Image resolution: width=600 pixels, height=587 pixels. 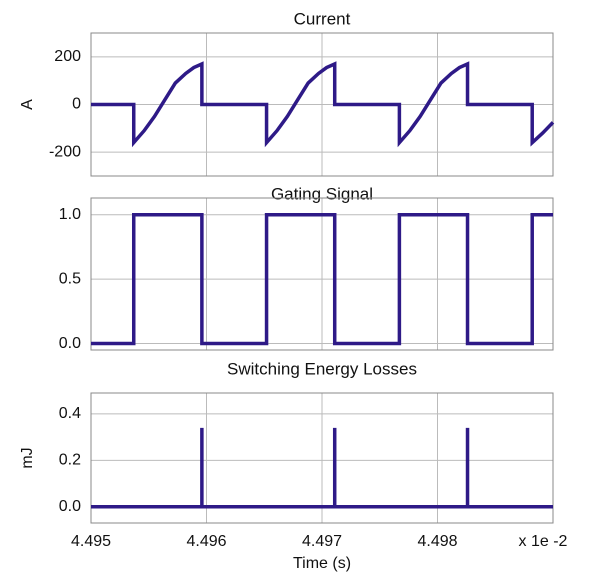 What do you see at coordinates (67, 56) in the screenshot?
I see `y-tick-label: 200` at bounding box center [67, 56].